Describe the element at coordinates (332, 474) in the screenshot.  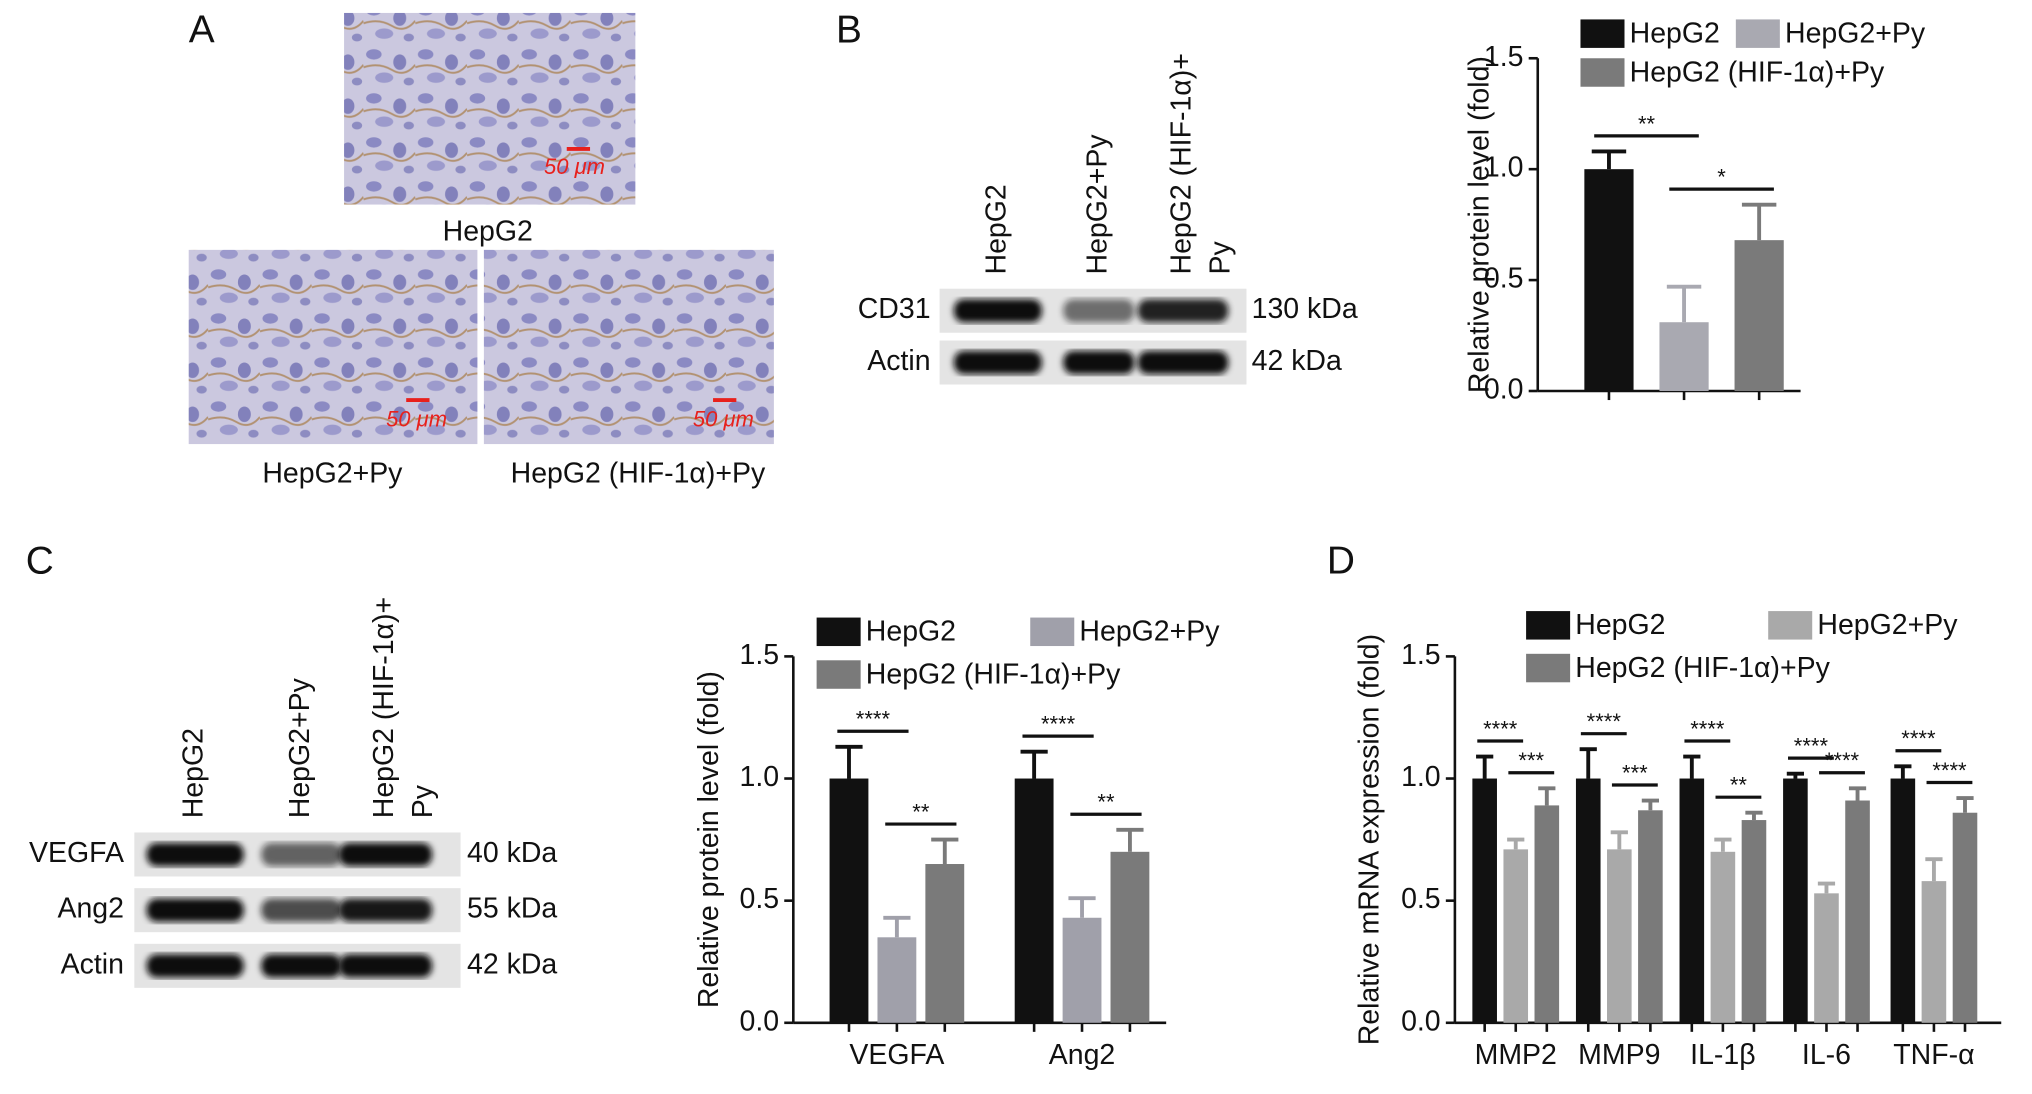
I see `image-caption: HepG2+Py` at that location.